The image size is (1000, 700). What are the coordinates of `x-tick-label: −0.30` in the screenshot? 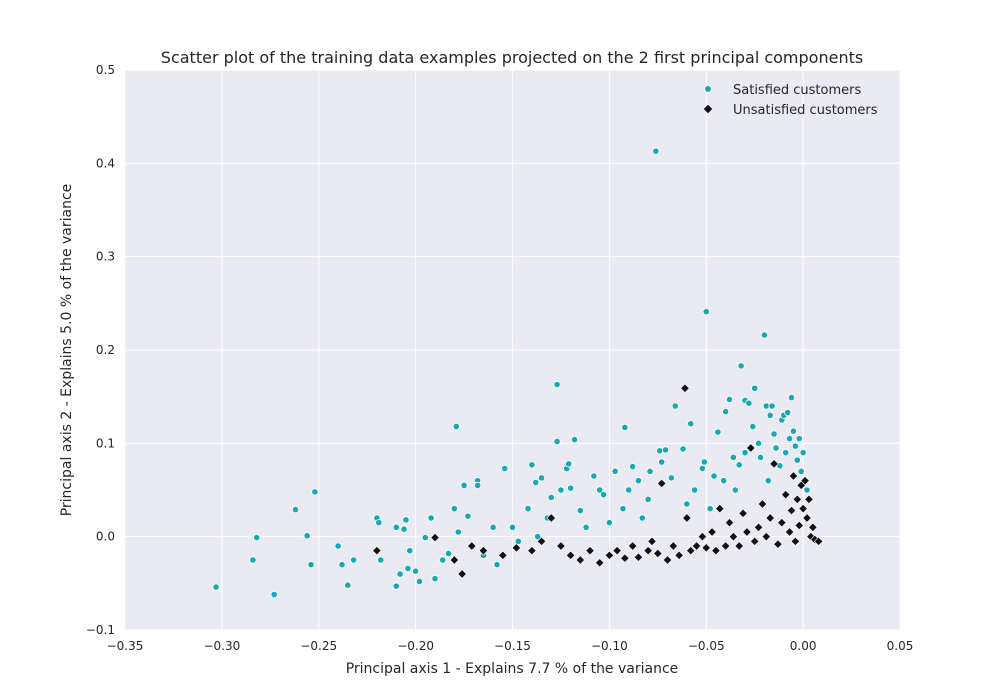 It's located at (221, 646).